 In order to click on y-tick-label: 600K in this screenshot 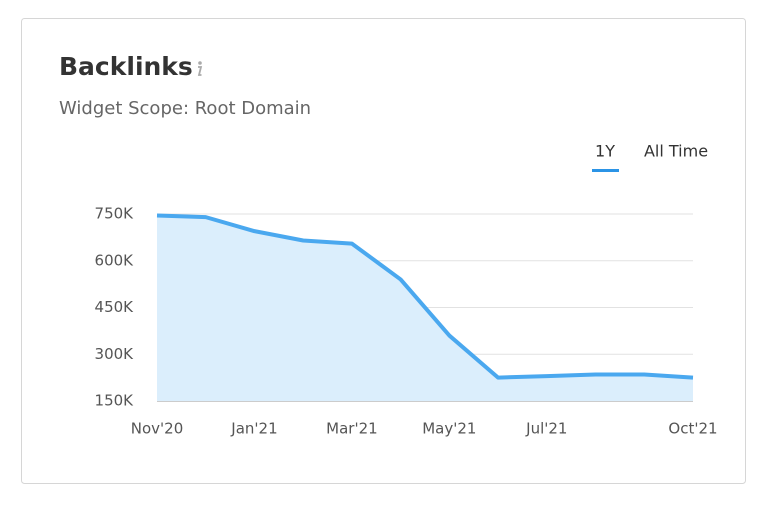, I will do `click(115, 260)`.